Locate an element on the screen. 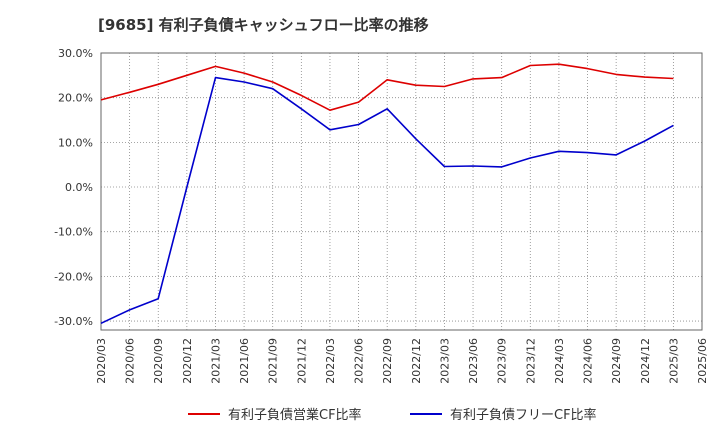 Image resolution: width=720 pixels, height=440 pixels. x-tick-label: 2021/03 is located at coordinates (215, 361).